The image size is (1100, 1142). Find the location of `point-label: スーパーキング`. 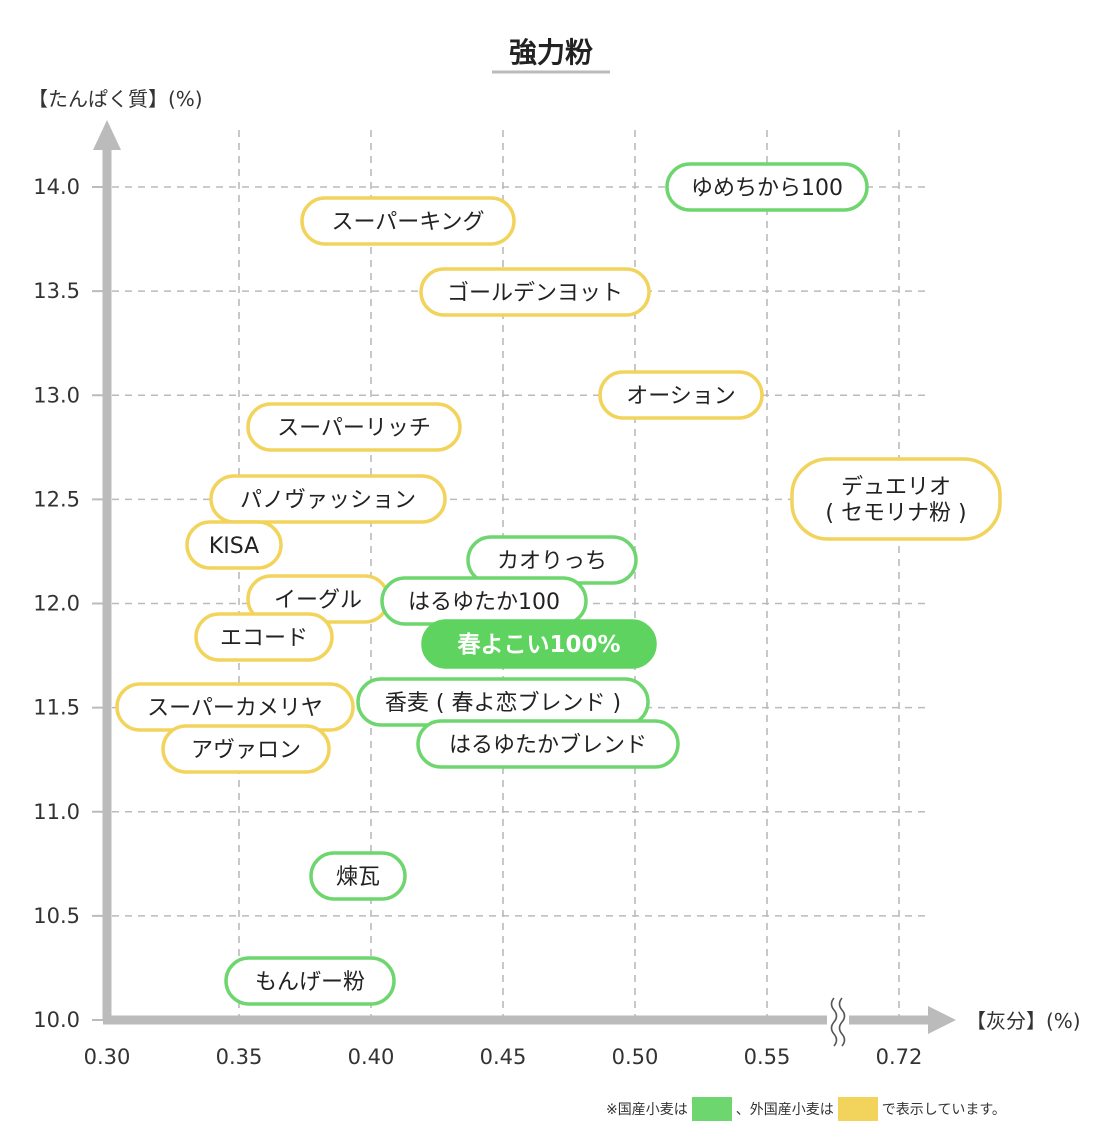

point-label: スーパーキング is located at coordinates (407, 222).